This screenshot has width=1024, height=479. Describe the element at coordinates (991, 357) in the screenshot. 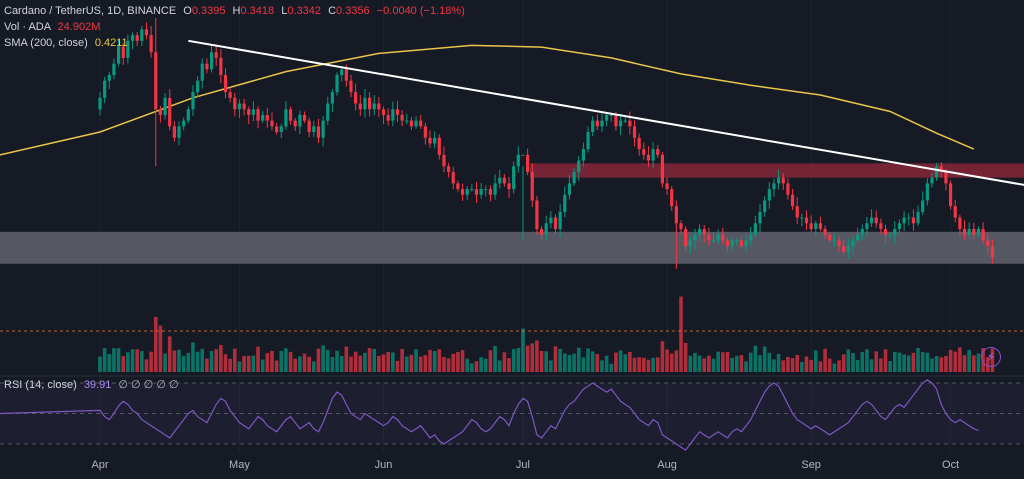

I see `bolt-icon: ⚡` at that location.